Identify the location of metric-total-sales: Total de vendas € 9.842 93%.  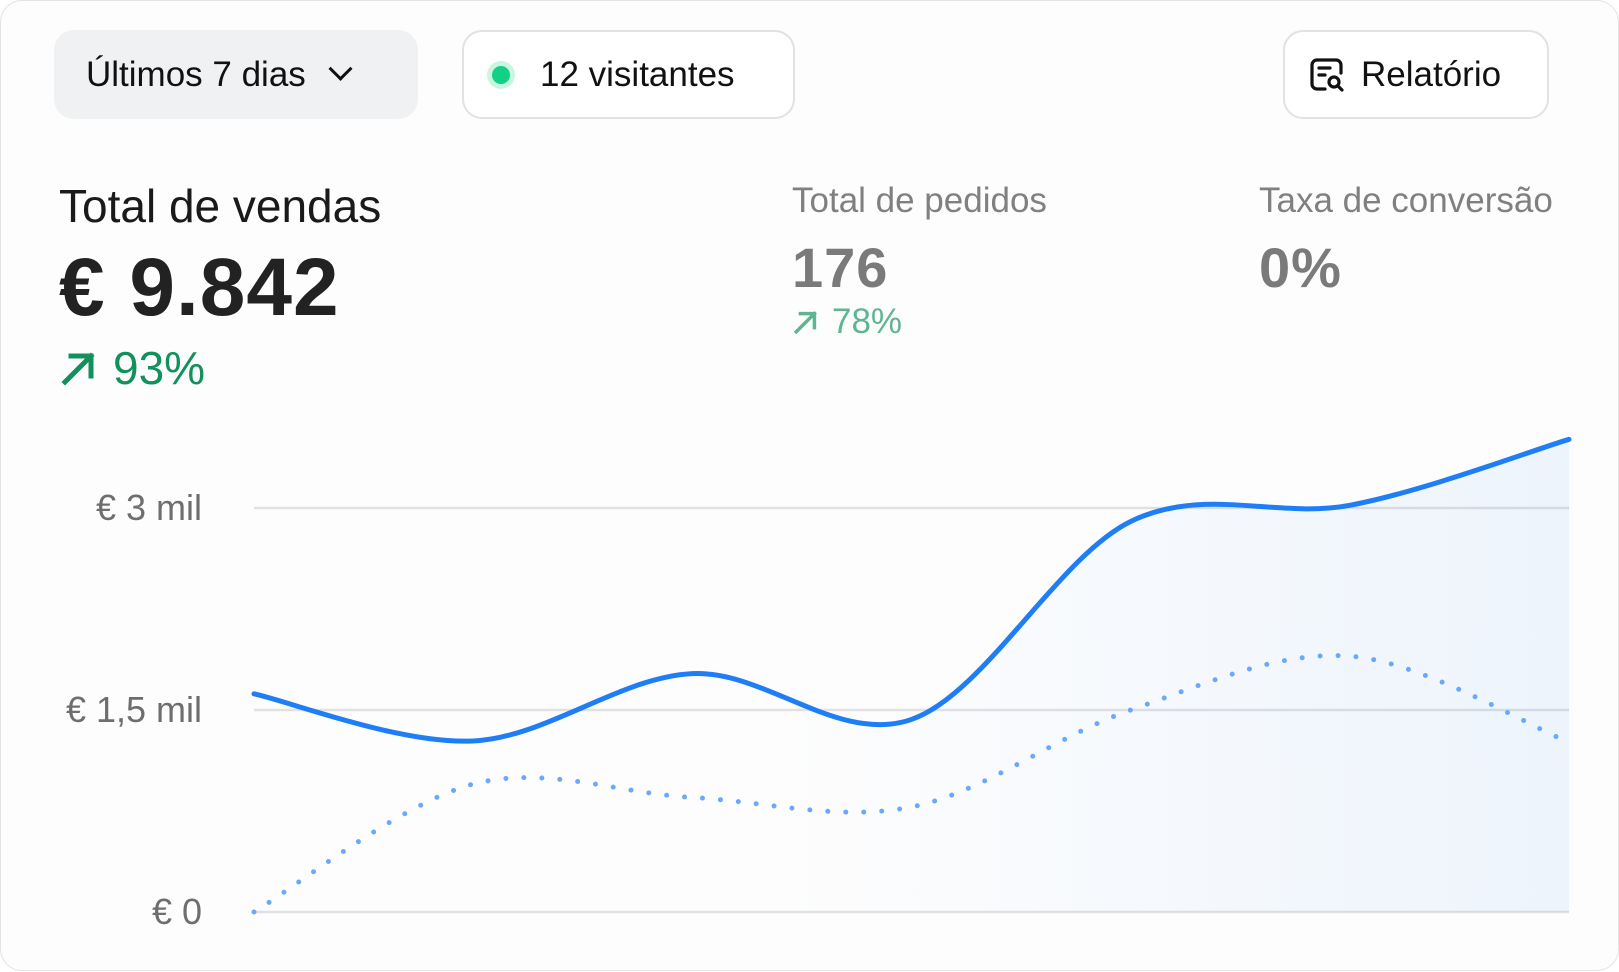
(220, 287).